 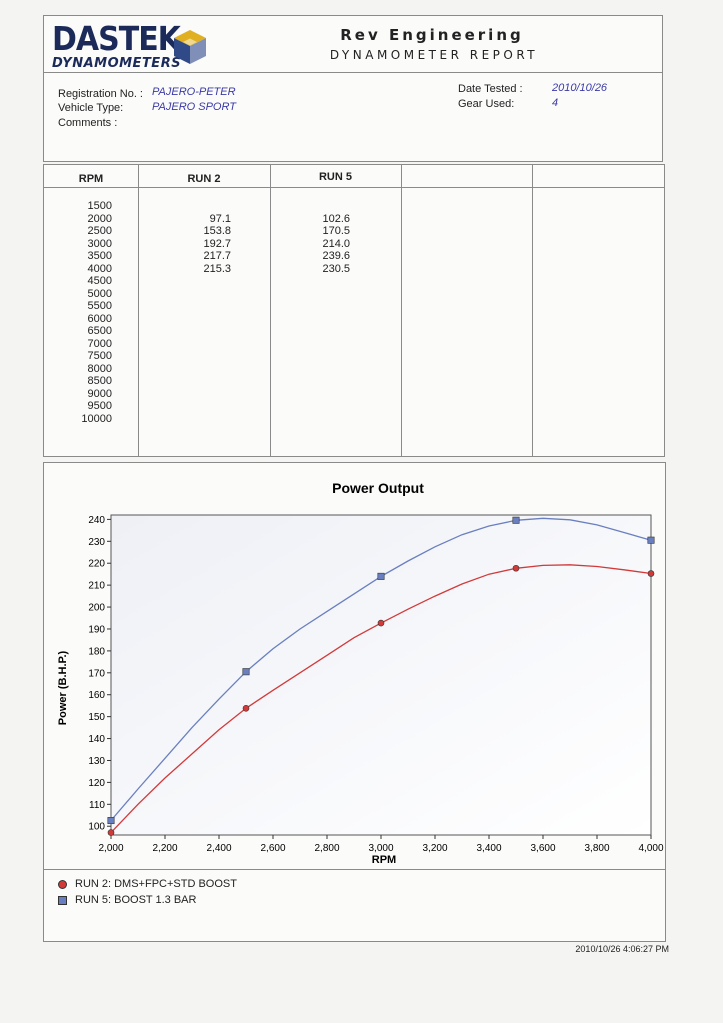 What do you see at coordinates (97, 805) in the screenshot?
I see `y-tick-label: 110` at bounding box center [97, 805].